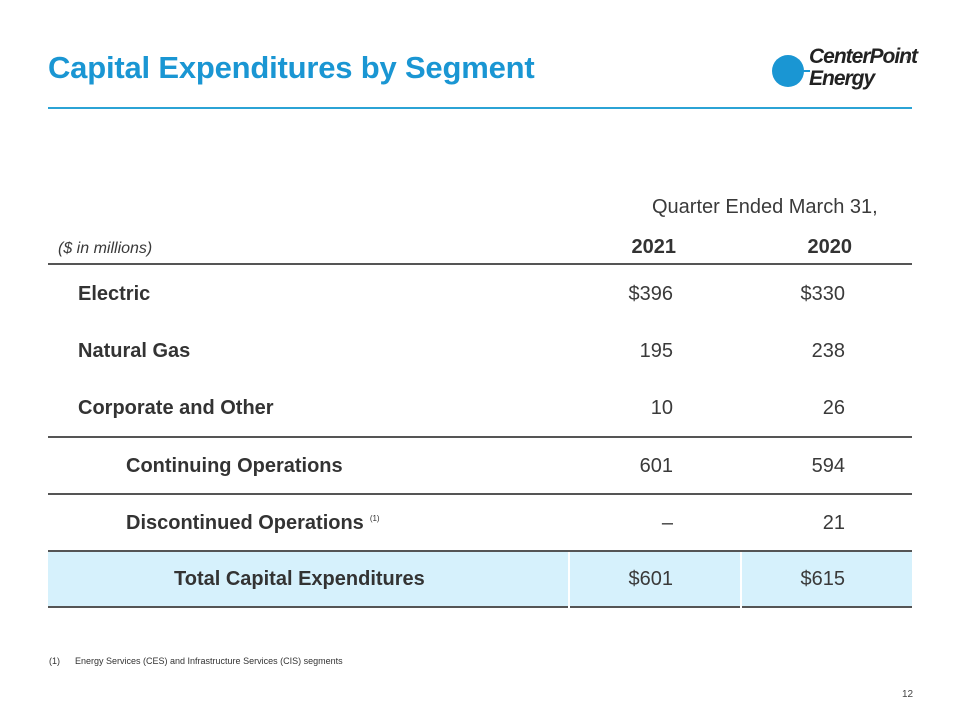  I want to click on row-label: Corporate and Other, so click(176, 408).